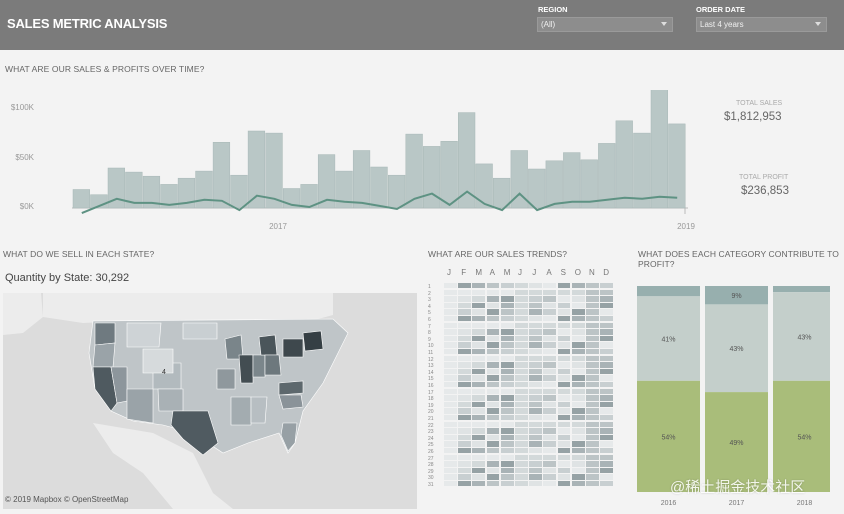 This screenshot has height=514, width=844. I want to click on category-profit-chart: 41% 54% 2016 9% 43% 49% 2017 43% 54% 2018, so click(733, 398).